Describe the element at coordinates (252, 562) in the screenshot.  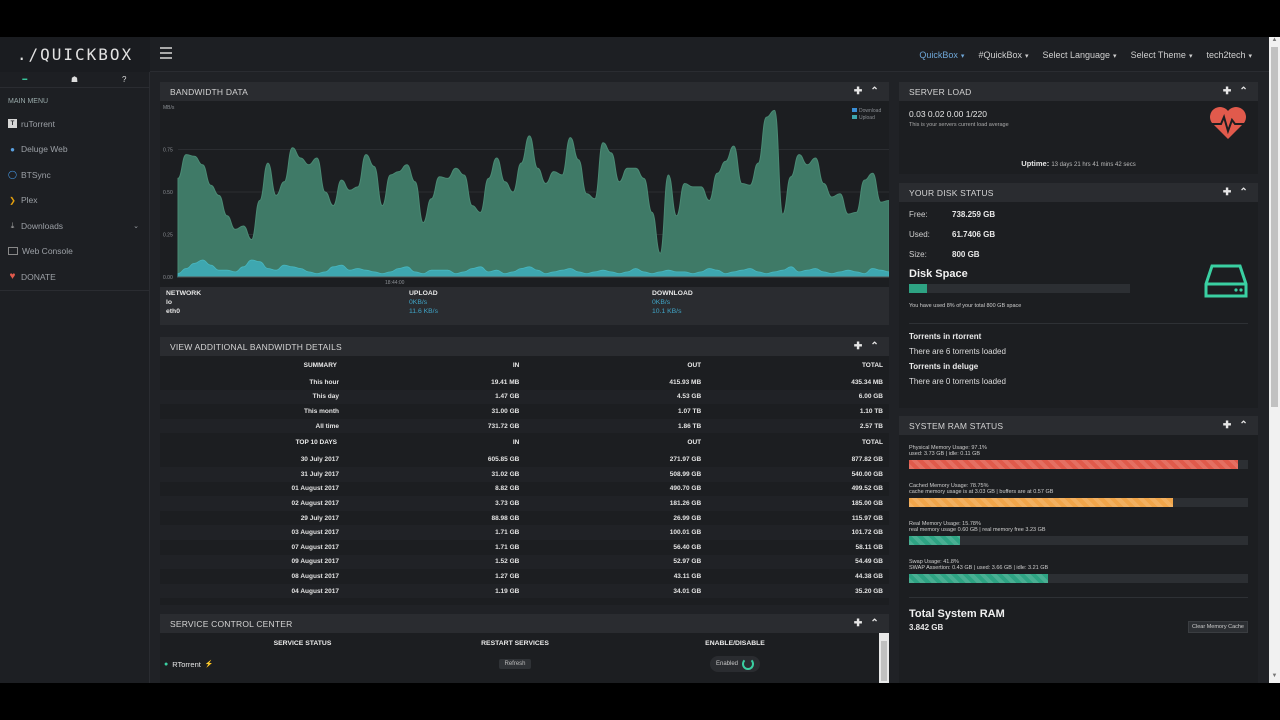
I see `cell: 09 August 2017` at that location.